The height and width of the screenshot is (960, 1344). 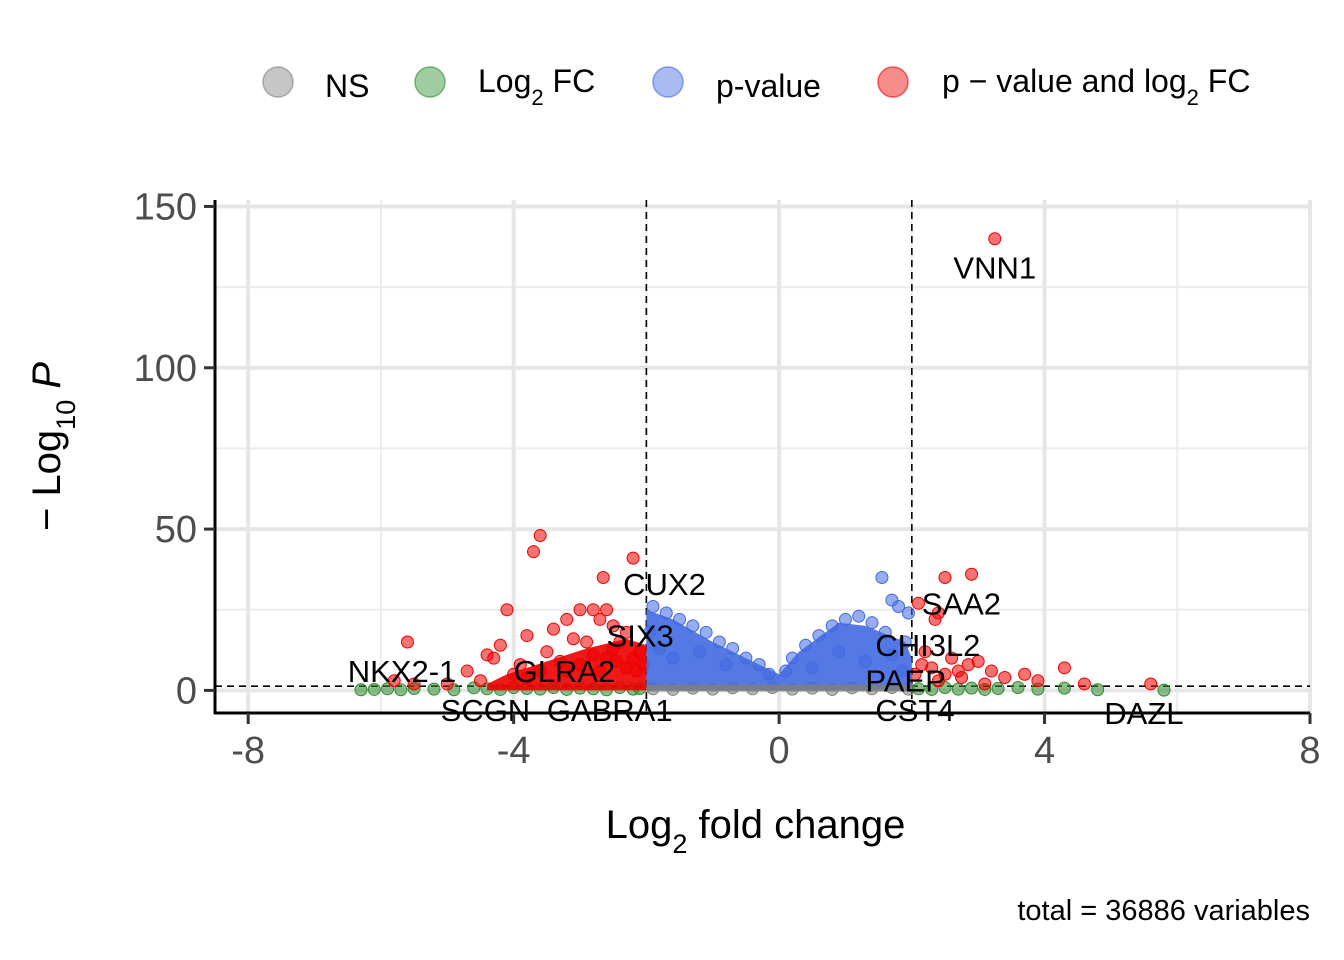 What do you see at coordinates (347, 86) in the screenshot?
I see `legend-label-ns: NS` at bounding box center [347, 86].